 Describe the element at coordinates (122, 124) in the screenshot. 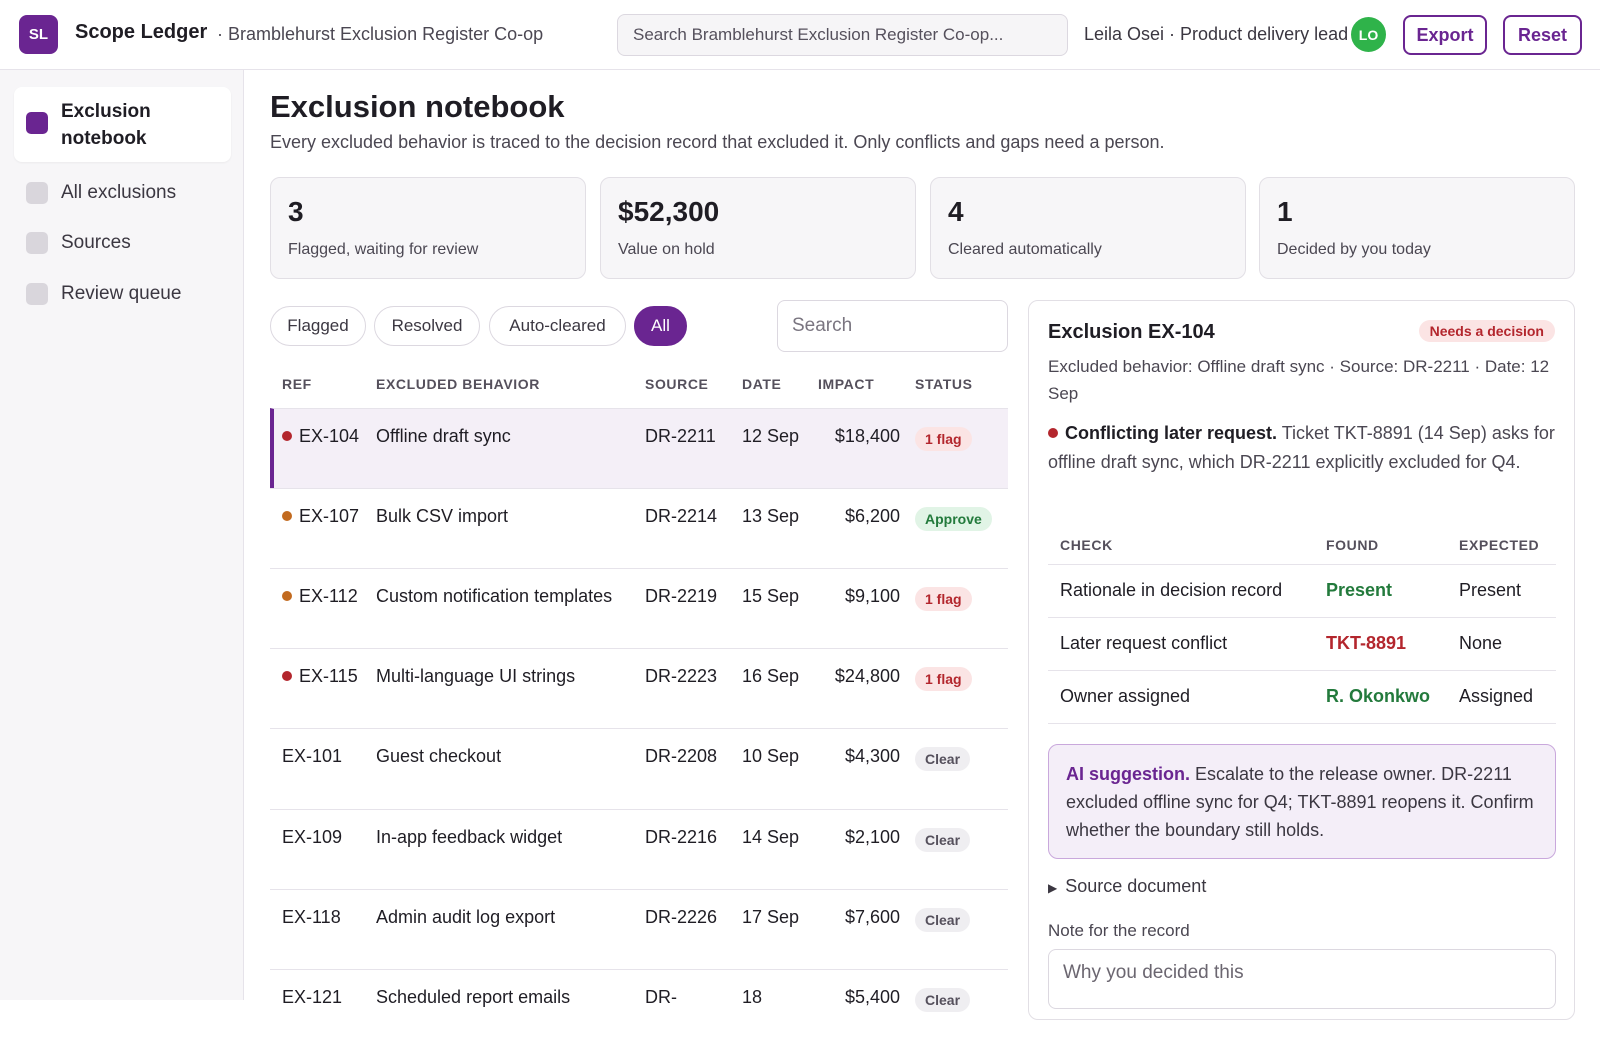

I see `sidebar-item-exclusion-notebook: Exclusion notebook` at that location.